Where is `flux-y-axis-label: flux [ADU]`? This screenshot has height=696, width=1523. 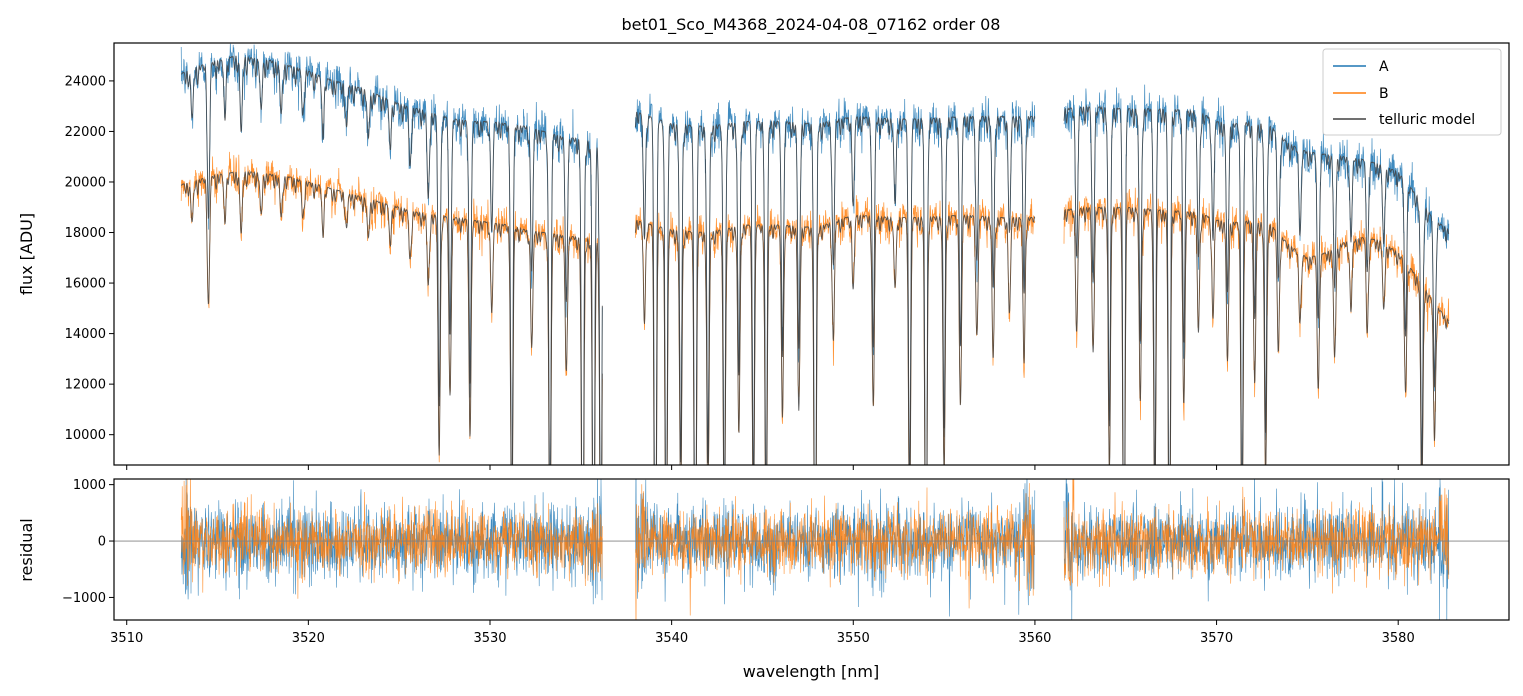 flux-y-axis-label: flux [ADU] is located at coordinates (26, 254).